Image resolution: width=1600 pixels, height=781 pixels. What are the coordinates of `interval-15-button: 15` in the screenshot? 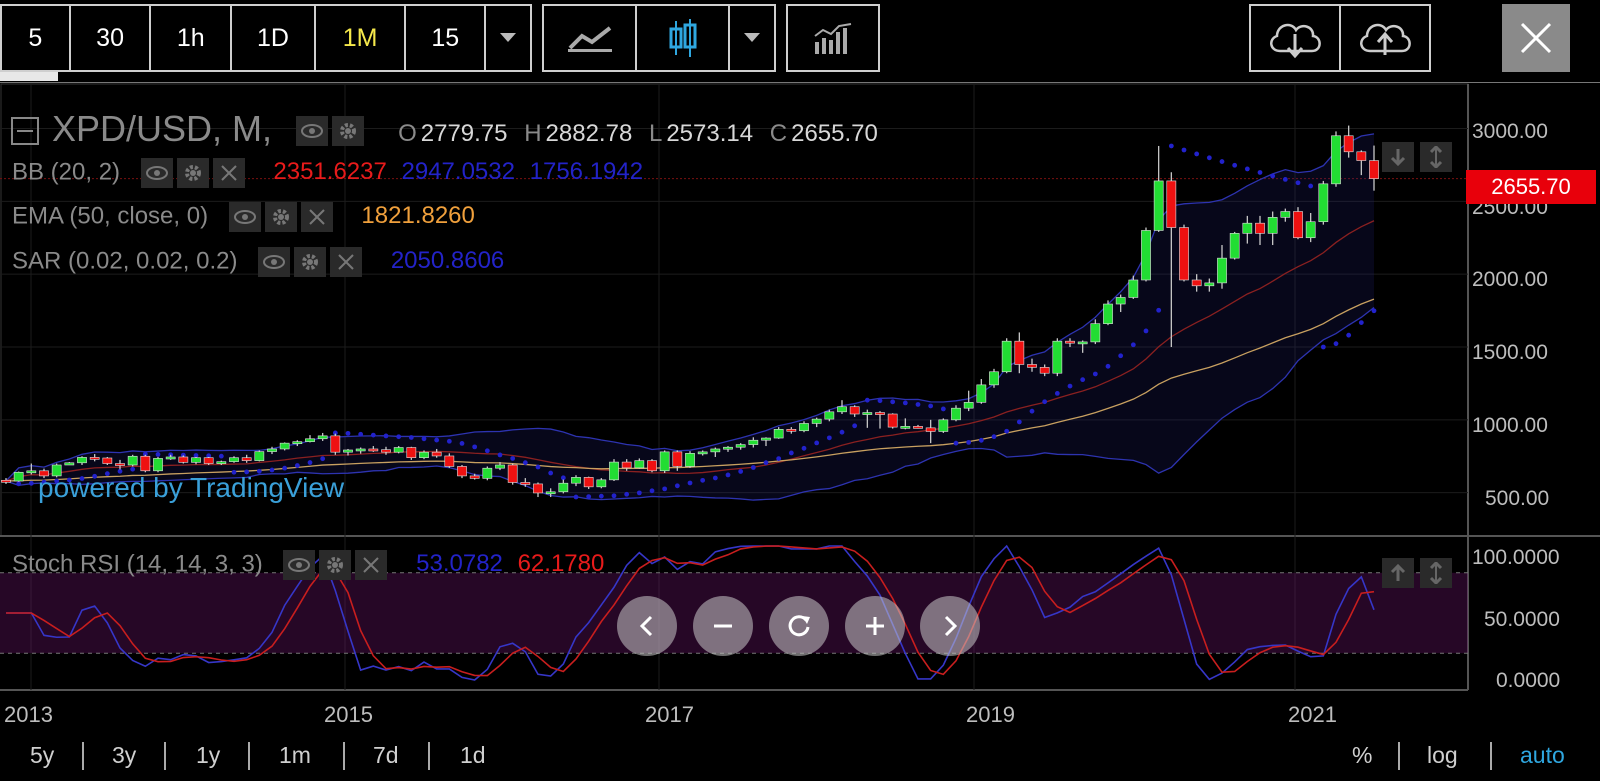 It's located at (446, 38).